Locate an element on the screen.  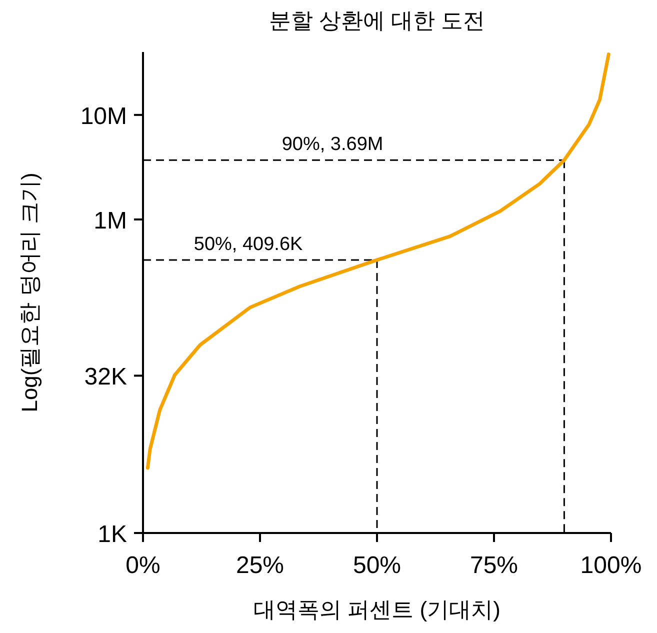
y-tick-label: 10M is located at coordinates (103, 116).